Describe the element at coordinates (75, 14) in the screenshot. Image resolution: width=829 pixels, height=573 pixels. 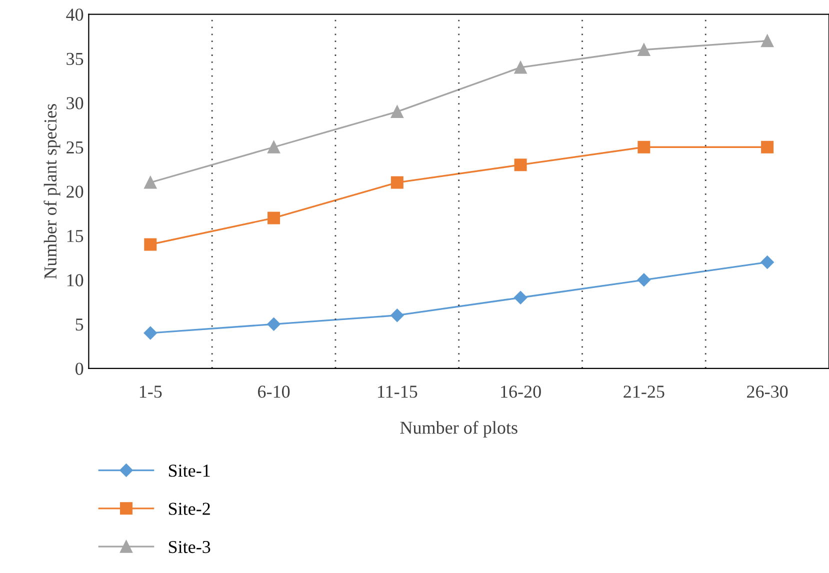
I see `y-tick-label: 40` at that location.